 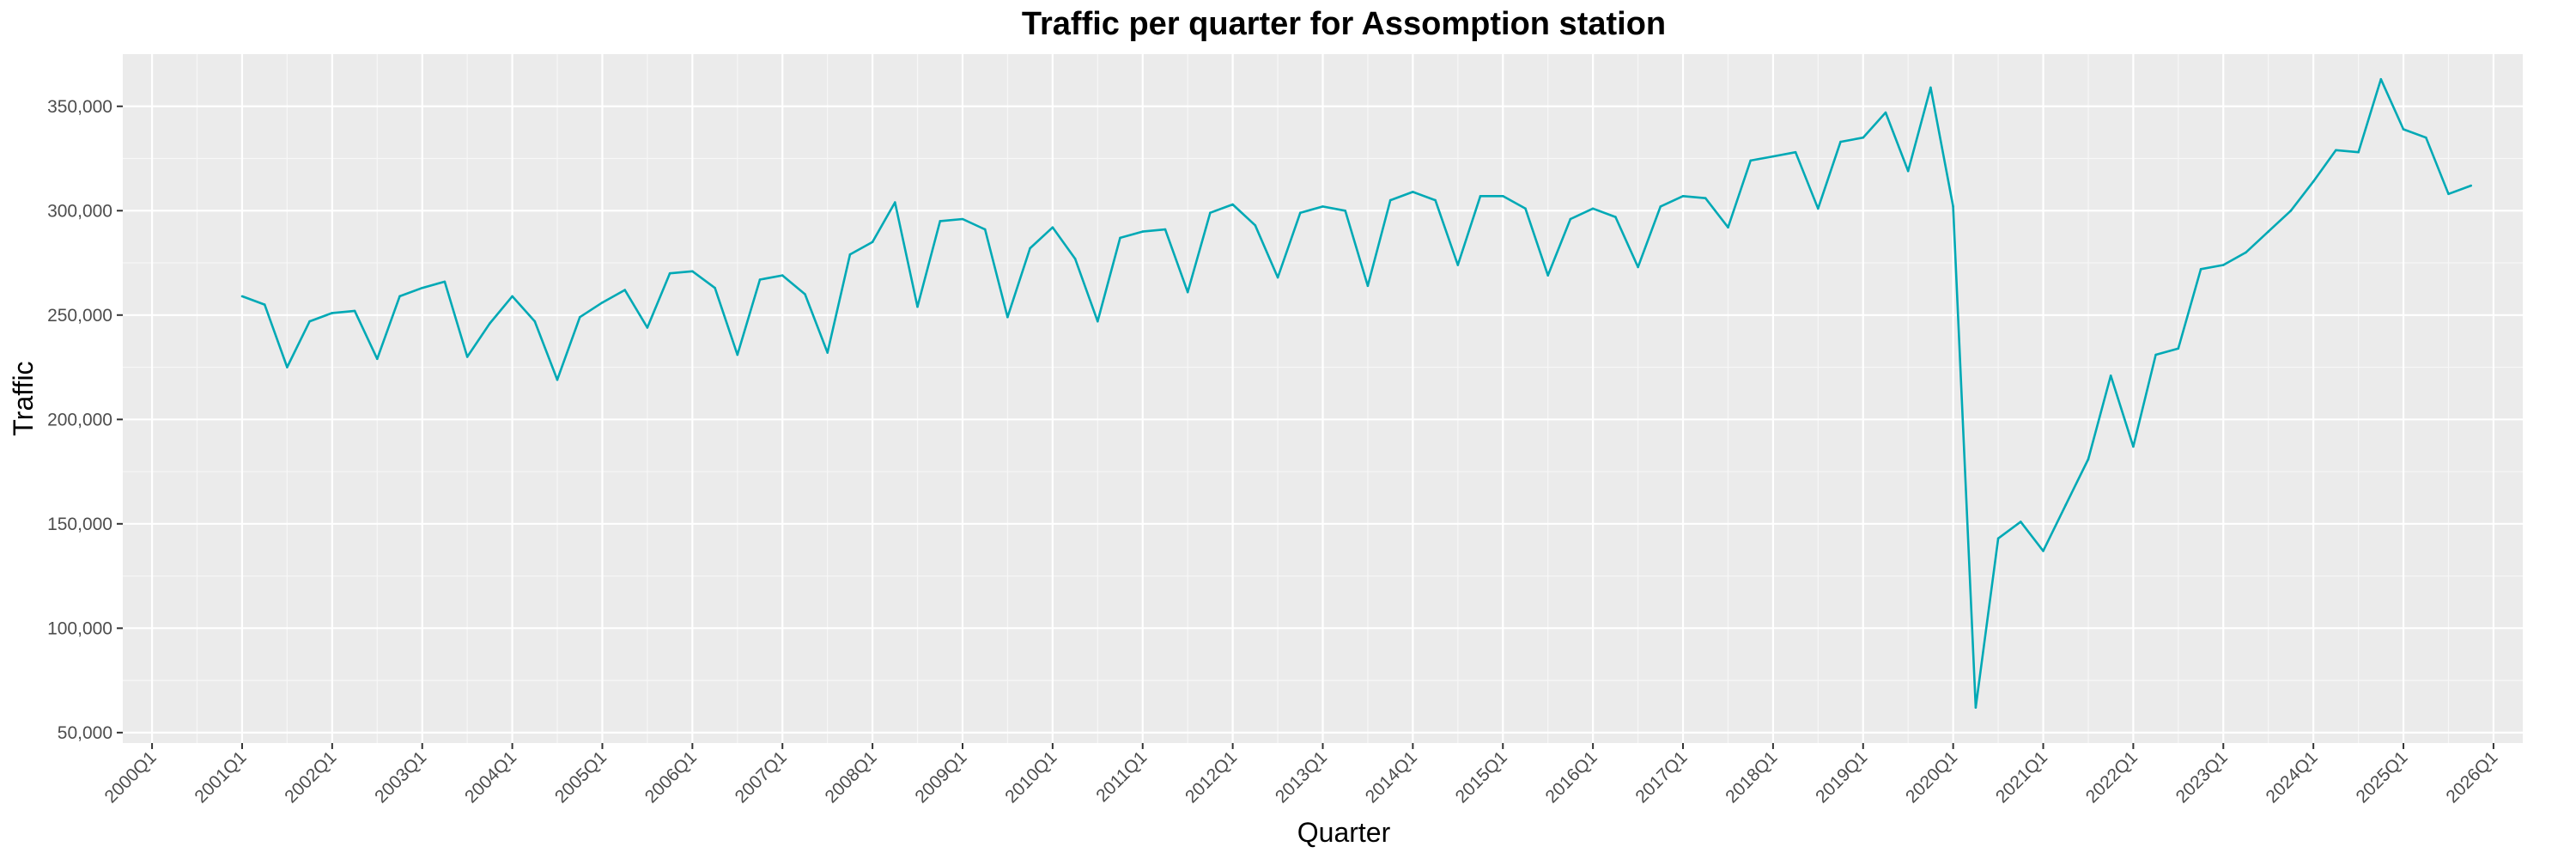 What do you see at coordinates (1391, 777) in the screenshot?
I see `x-tick-label: 2014Q1` at bounding box center [1391, 777].